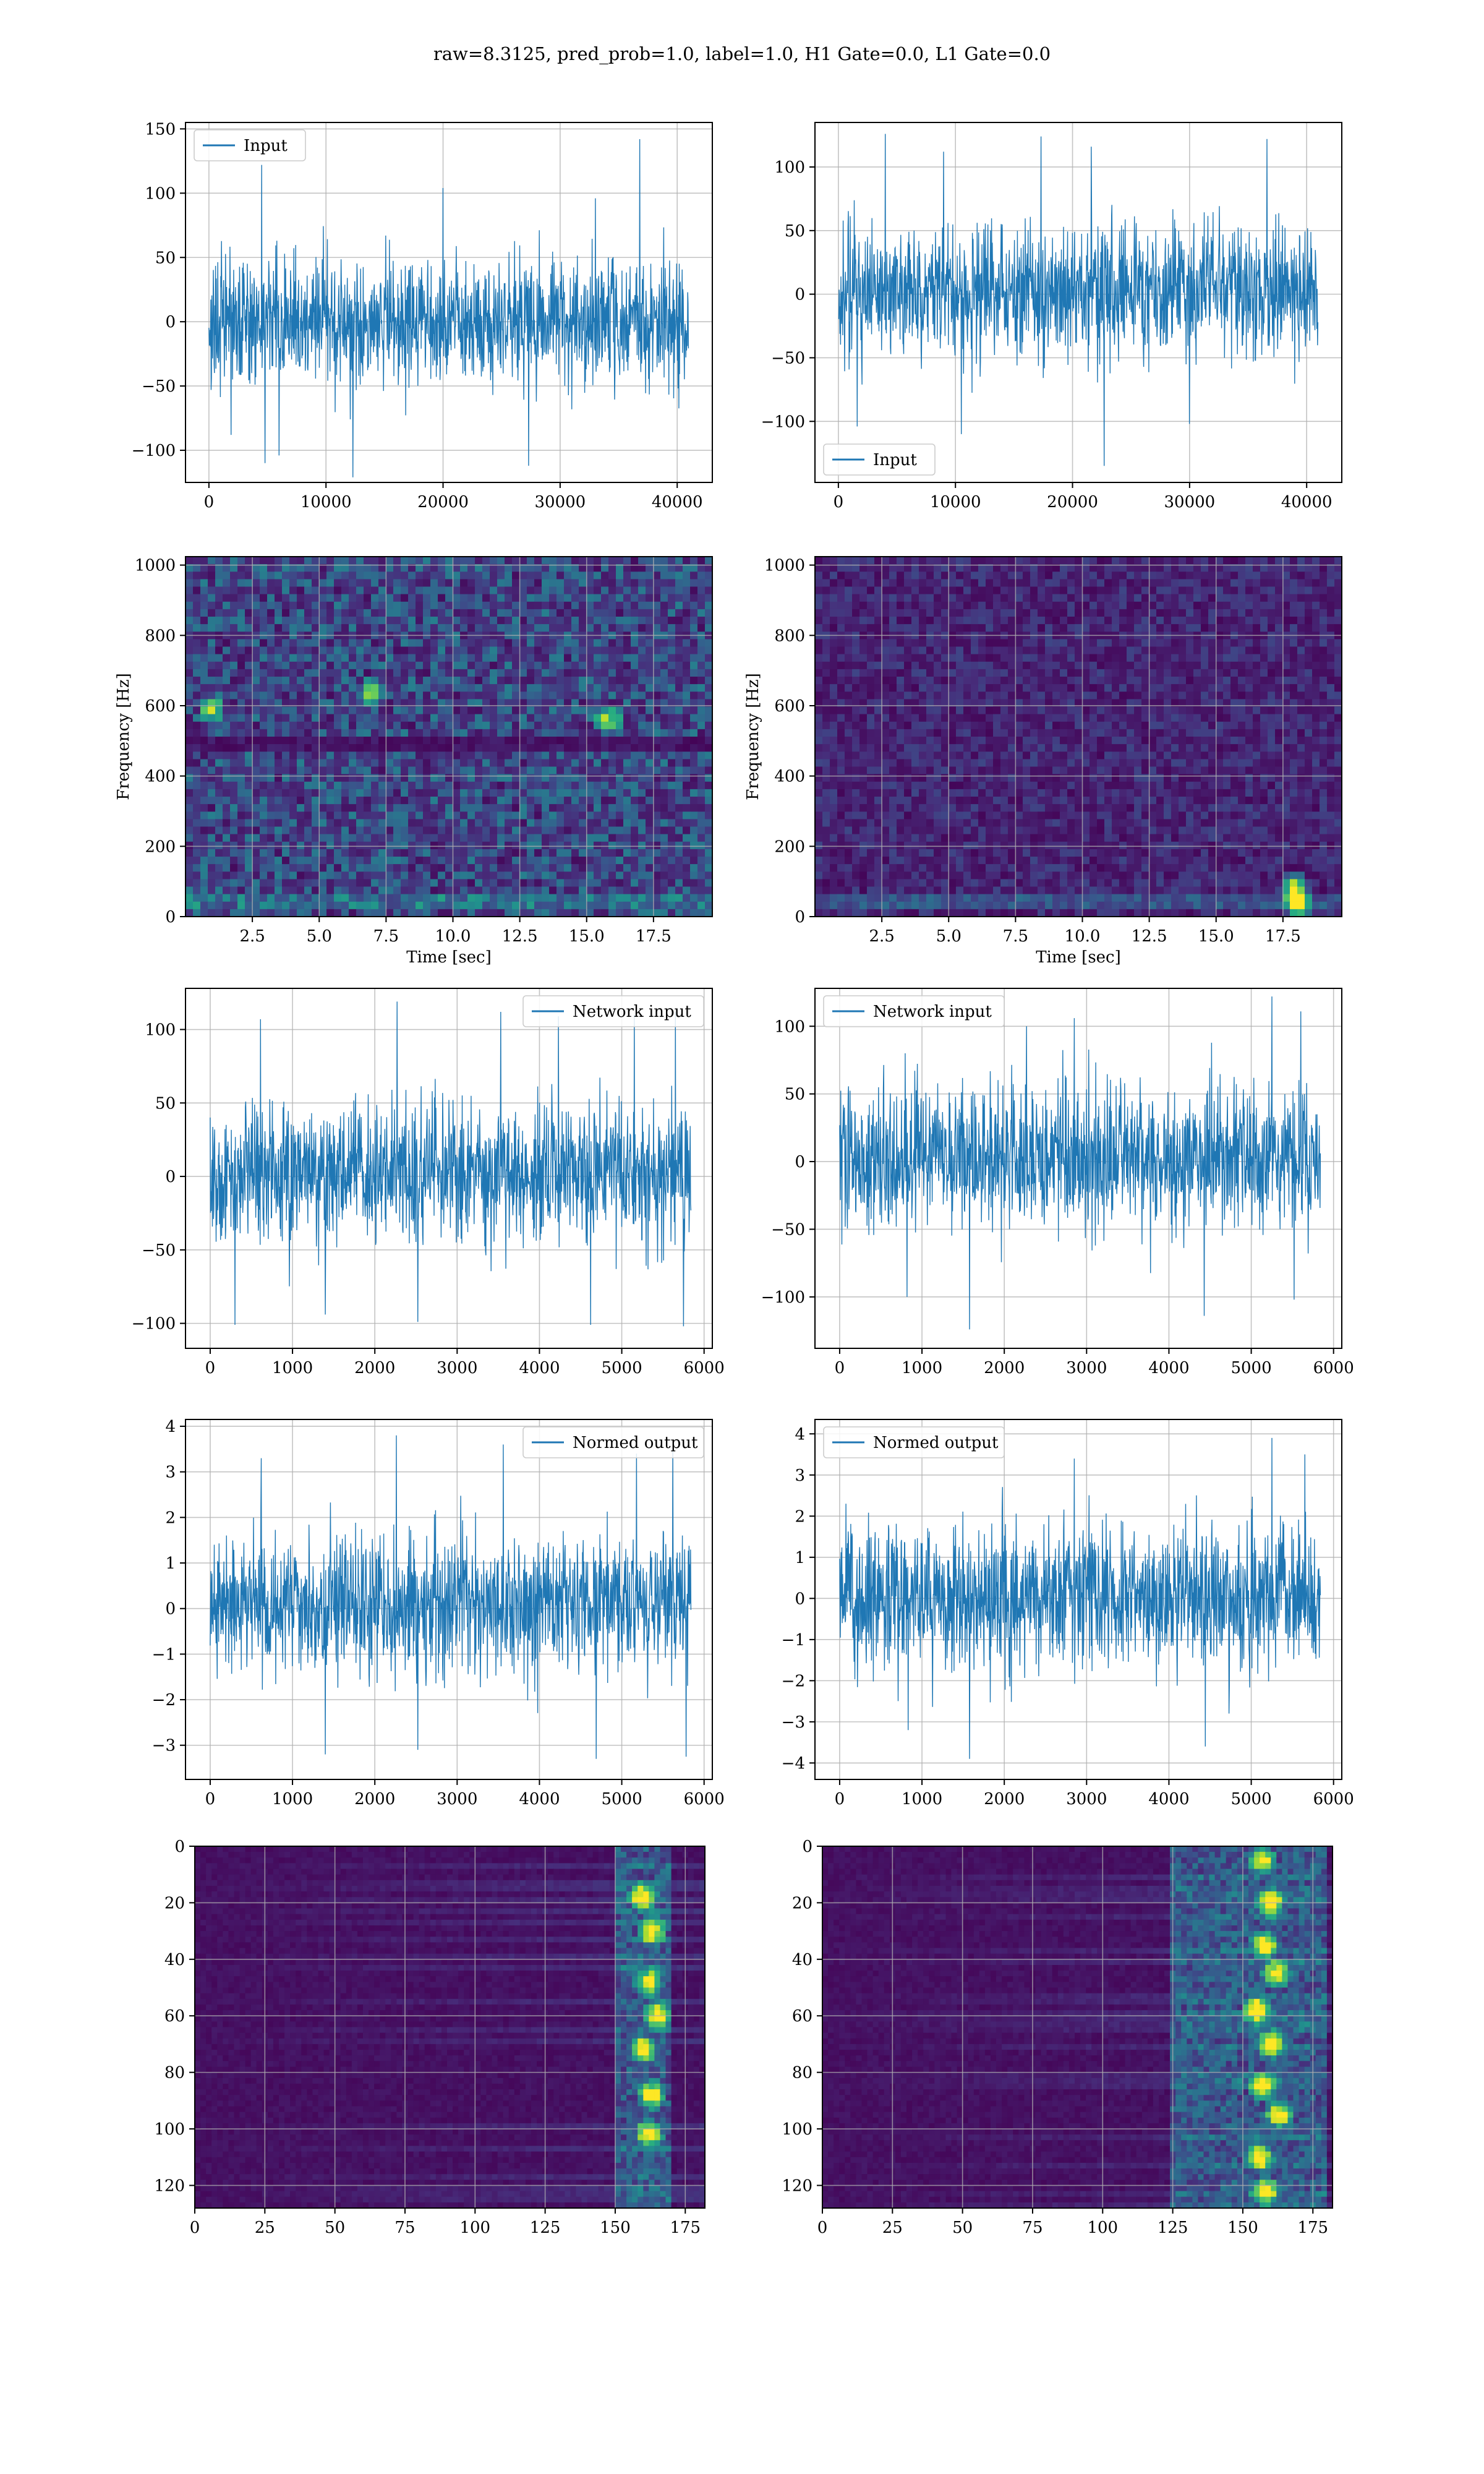 This screenshot has width=1484, height=2474. Describe the element at coordinates (174, 2016) in the screenshot. I see `y-tick-label: 60` at that location.